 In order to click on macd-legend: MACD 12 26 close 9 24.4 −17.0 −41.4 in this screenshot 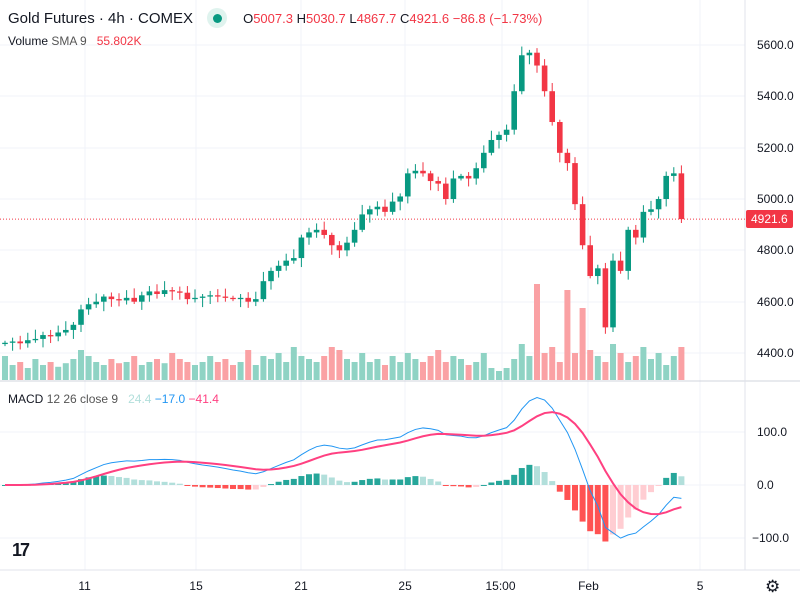, I will do `click(113, 399)`.